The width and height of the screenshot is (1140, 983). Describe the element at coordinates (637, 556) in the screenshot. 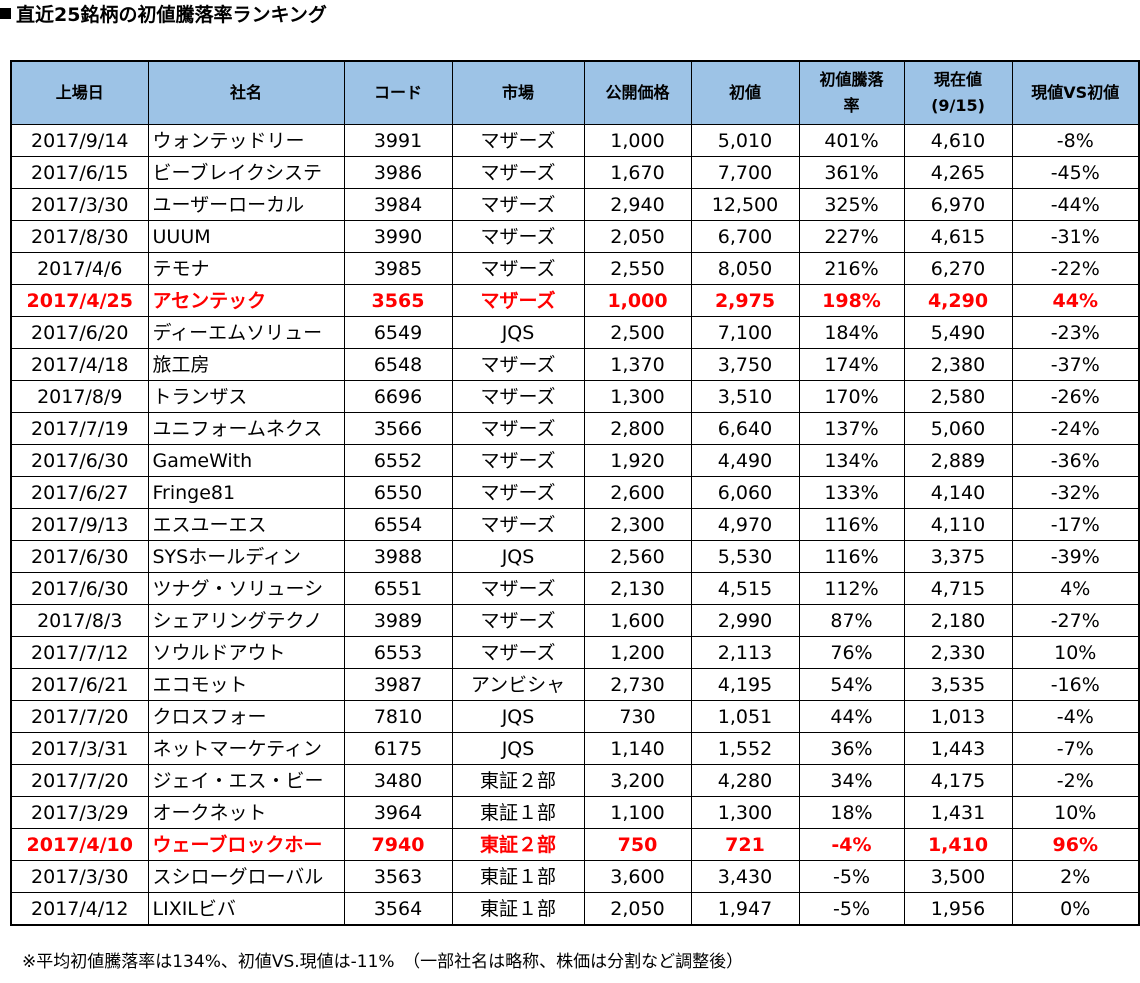

I see `cell-offer-price: 2,560` at that location.